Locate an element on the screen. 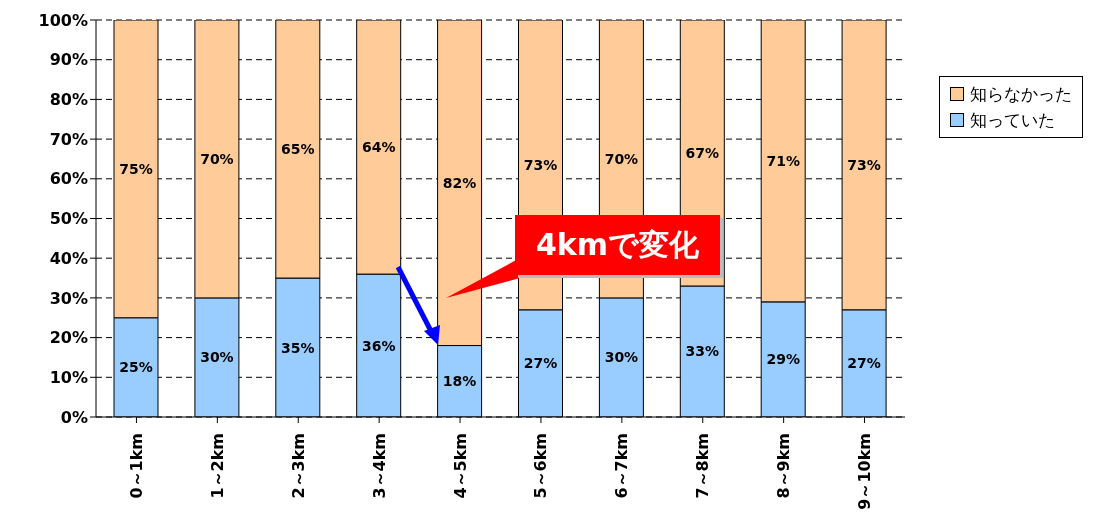 The height and width of the screenshot is (529, 1099). y-tick-label: 40% is located at coordinates (68, 258).